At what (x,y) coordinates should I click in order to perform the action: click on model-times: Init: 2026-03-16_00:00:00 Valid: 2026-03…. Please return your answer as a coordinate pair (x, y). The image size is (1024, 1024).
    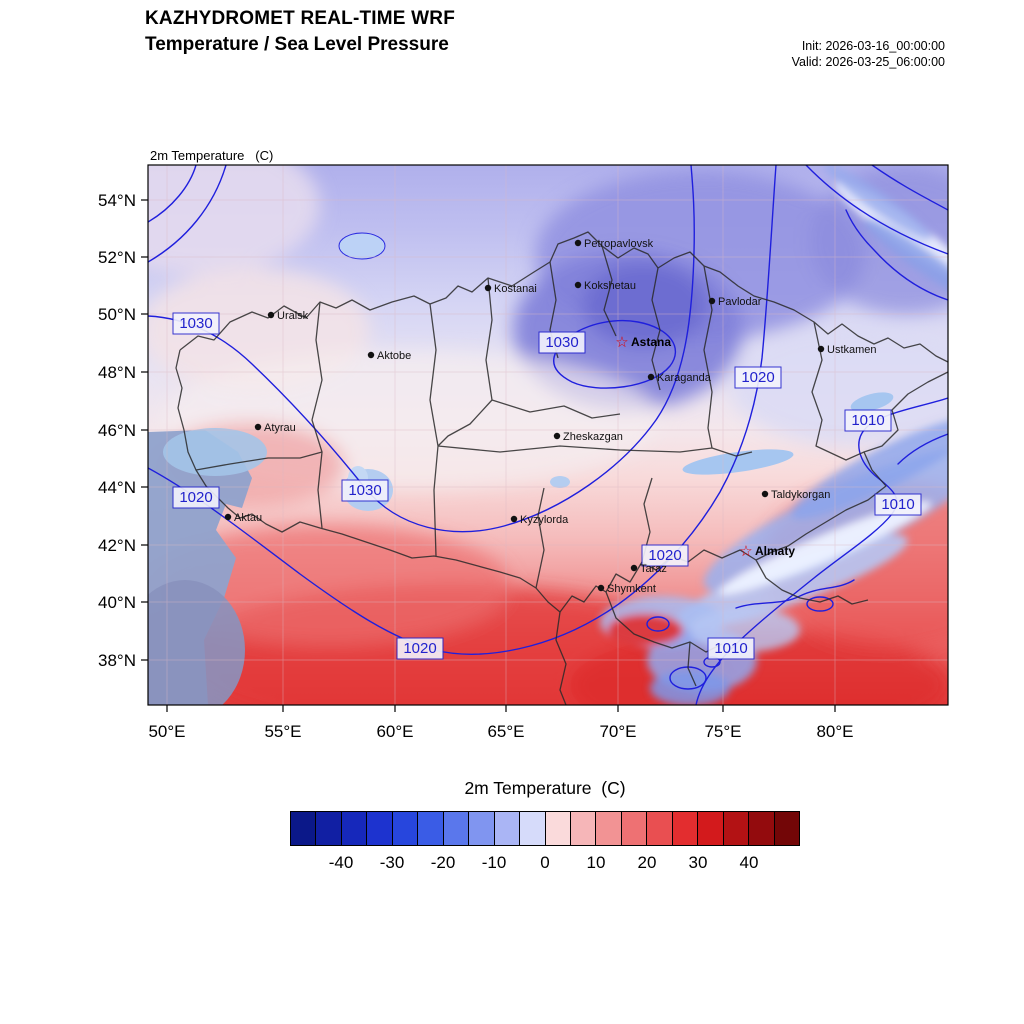
    Looking at the image, I should click on (868, 54).